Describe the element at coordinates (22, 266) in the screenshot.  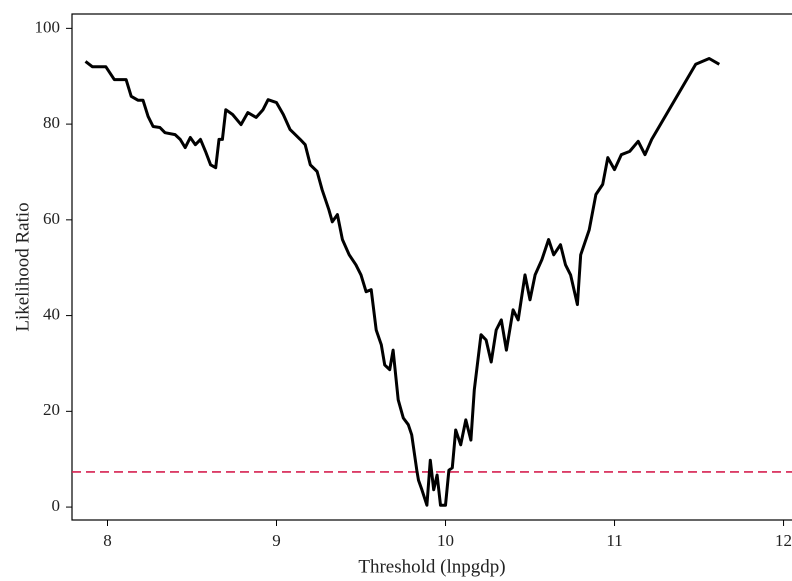
I see `y-axis-label: Likelihood Ratio` at that location.